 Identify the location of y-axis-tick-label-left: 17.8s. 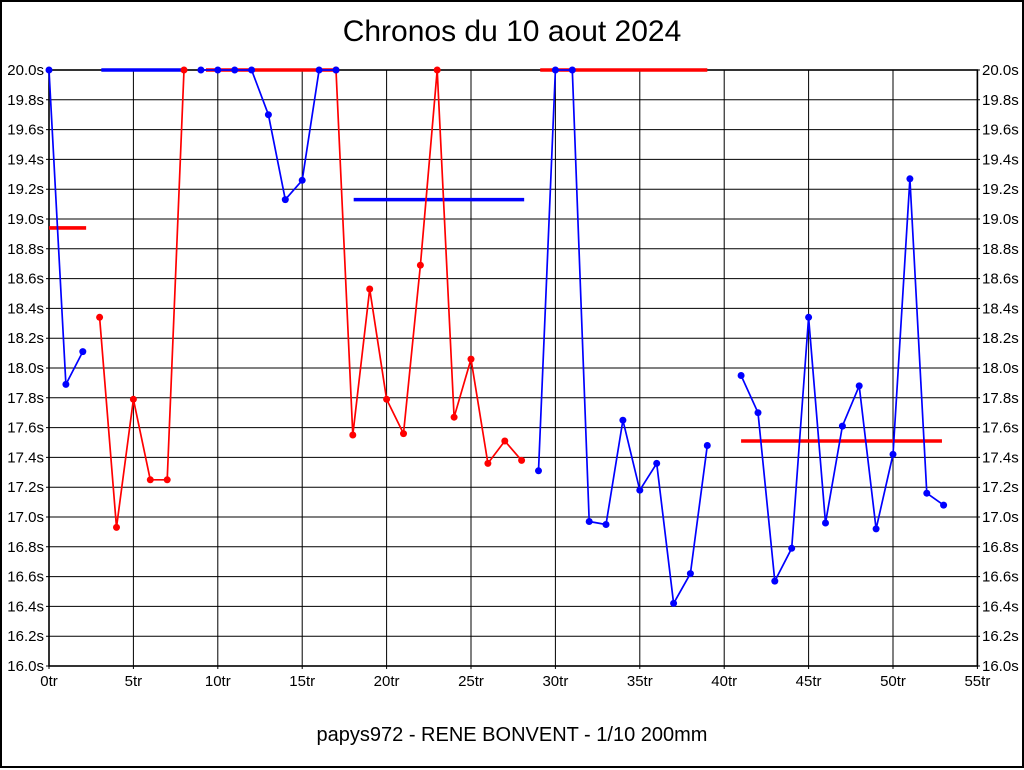
(25, 398).